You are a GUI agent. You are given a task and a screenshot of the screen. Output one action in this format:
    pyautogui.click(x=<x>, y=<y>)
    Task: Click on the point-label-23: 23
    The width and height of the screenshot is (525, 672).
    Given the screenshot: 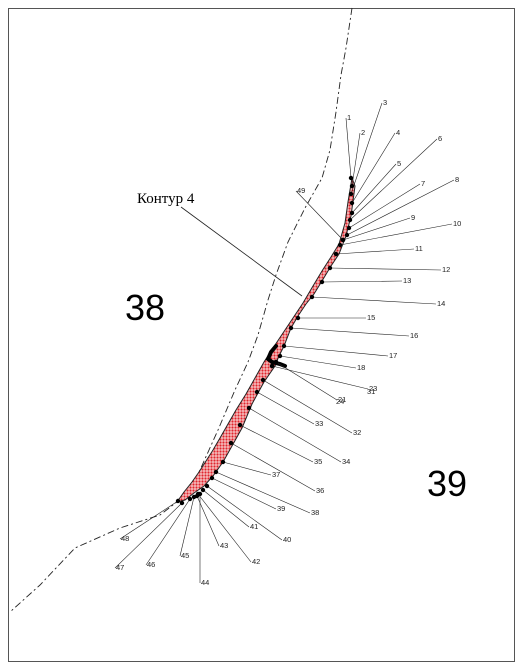 What is the action you would take?
    pyautogui.click(x=373, y=388)
    